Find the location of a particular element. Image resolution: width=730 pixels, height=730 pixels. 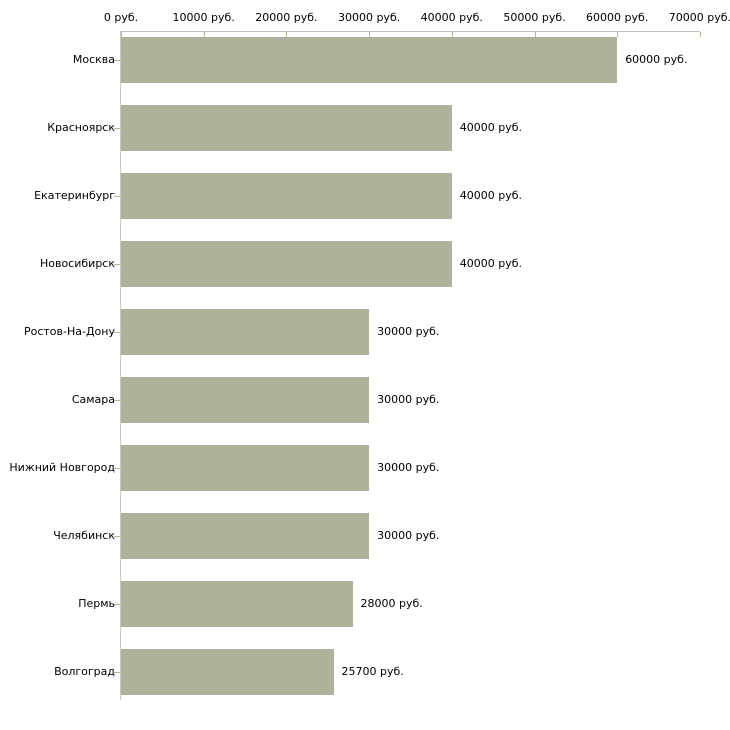

x-axis-tick-label: 50000 руб. is located at coordinates (534, 17).